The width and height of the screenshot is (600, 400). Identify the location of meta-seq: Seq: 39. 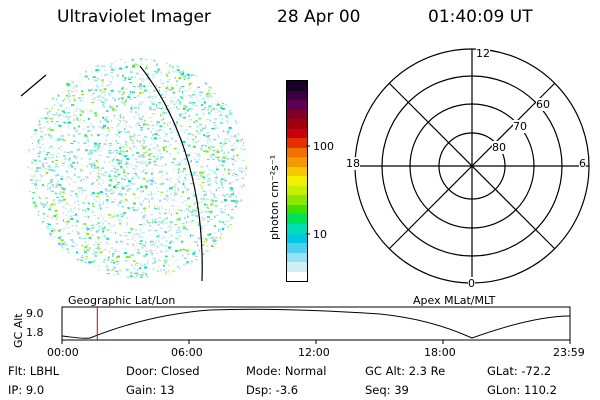
(387, 390).